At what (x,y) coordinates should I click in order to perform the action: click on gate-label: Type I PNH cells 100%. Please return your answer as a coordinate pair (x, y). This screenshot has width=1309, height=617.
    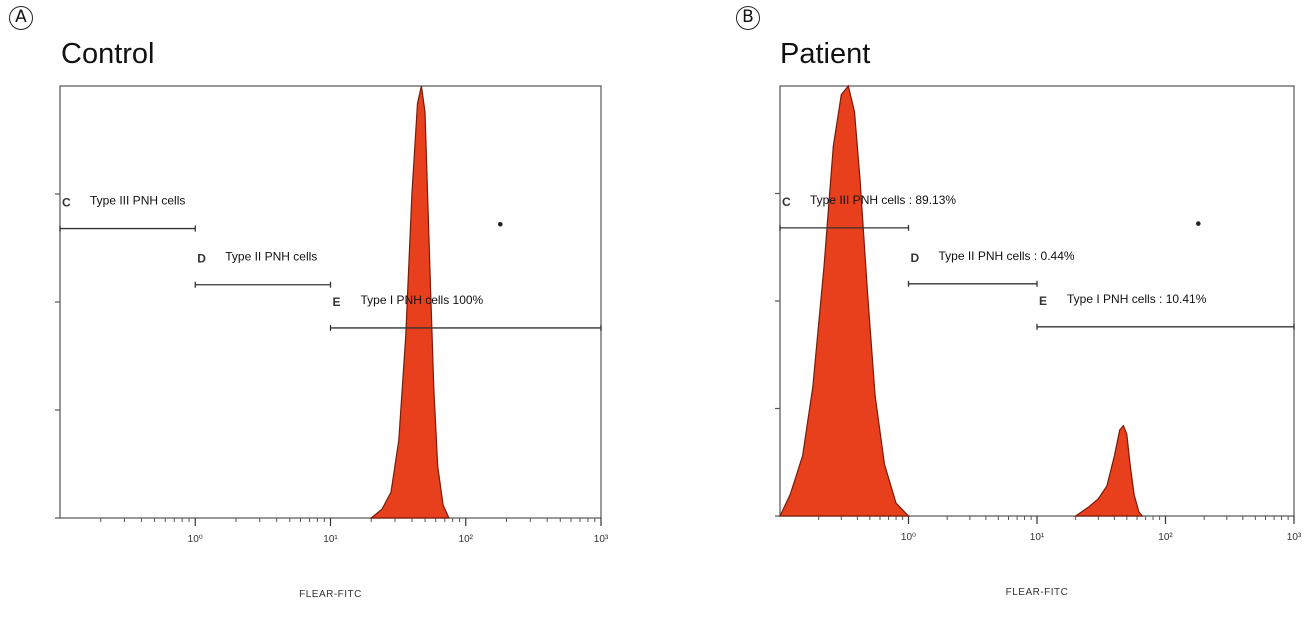
    Looking at the image, I should click on (422, 300).